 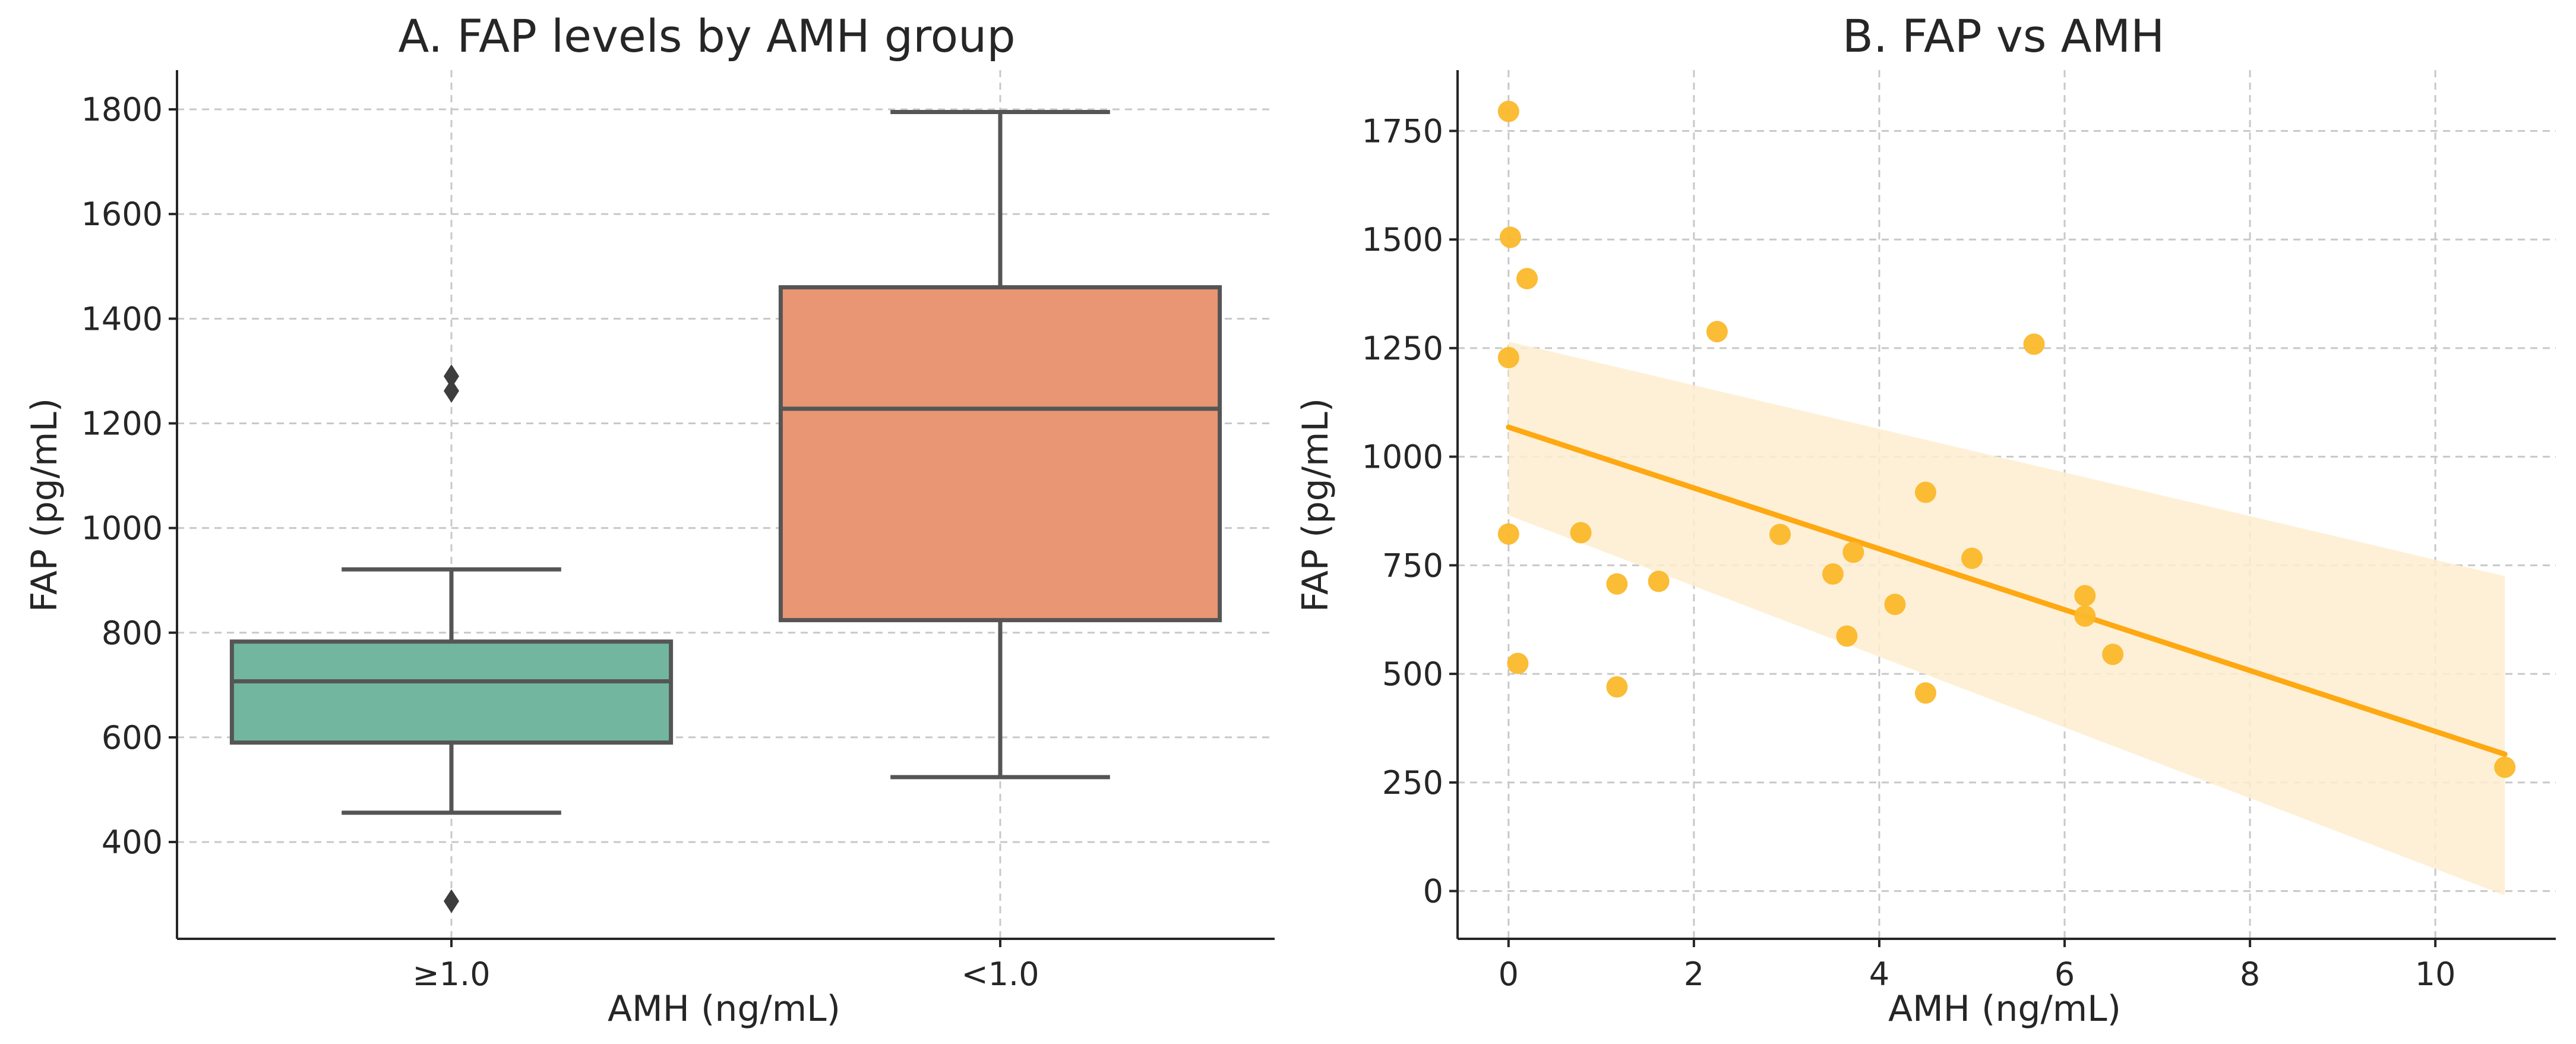 What do you see at coordinates (1315, 505) in the screenshot?
I see `panel-b-y-axis-label: FAP (pg/mL)` at bounding box center [1315, 505].